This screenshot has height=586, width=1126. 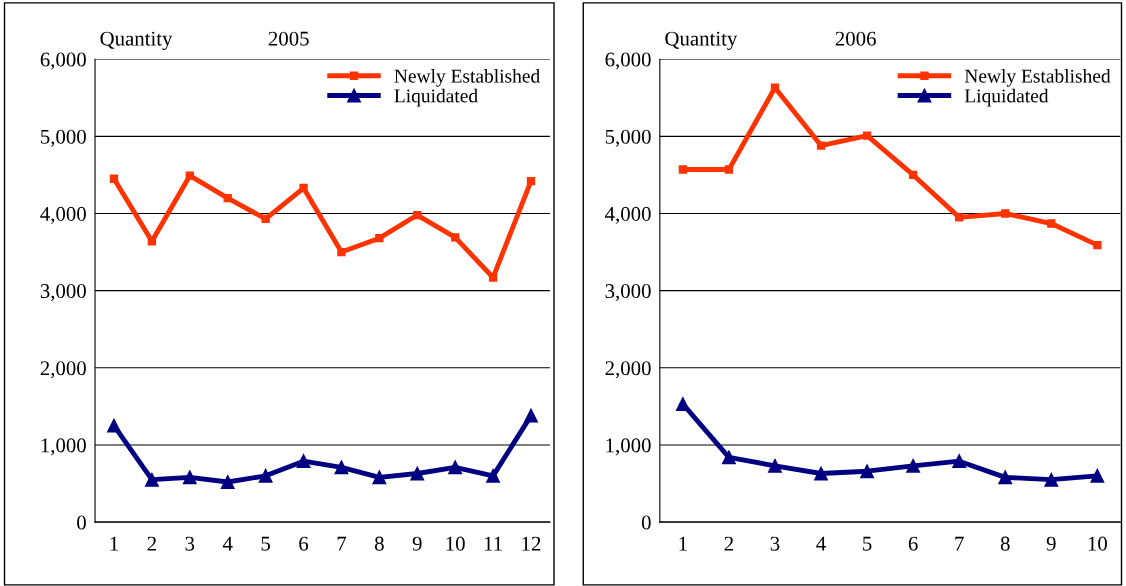 What do you see at coordinates (493, 543) in the screenshot?
I see `x-tick-label: 11` at bounding box center [493, 543].